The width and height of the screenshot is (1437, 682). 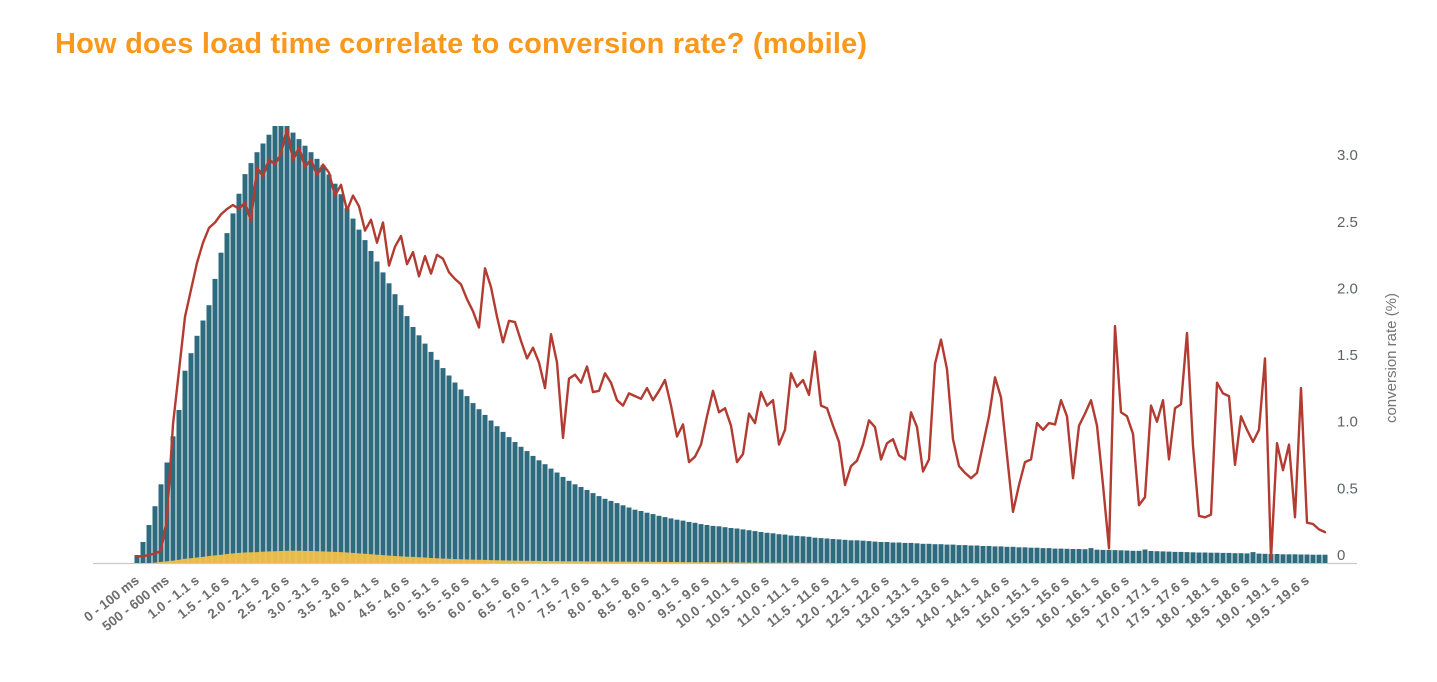 What do you see at coordinates (1341, 555) in the screenshot?
I see `y-tick-label: 0` at bounding box center [1341, 555].